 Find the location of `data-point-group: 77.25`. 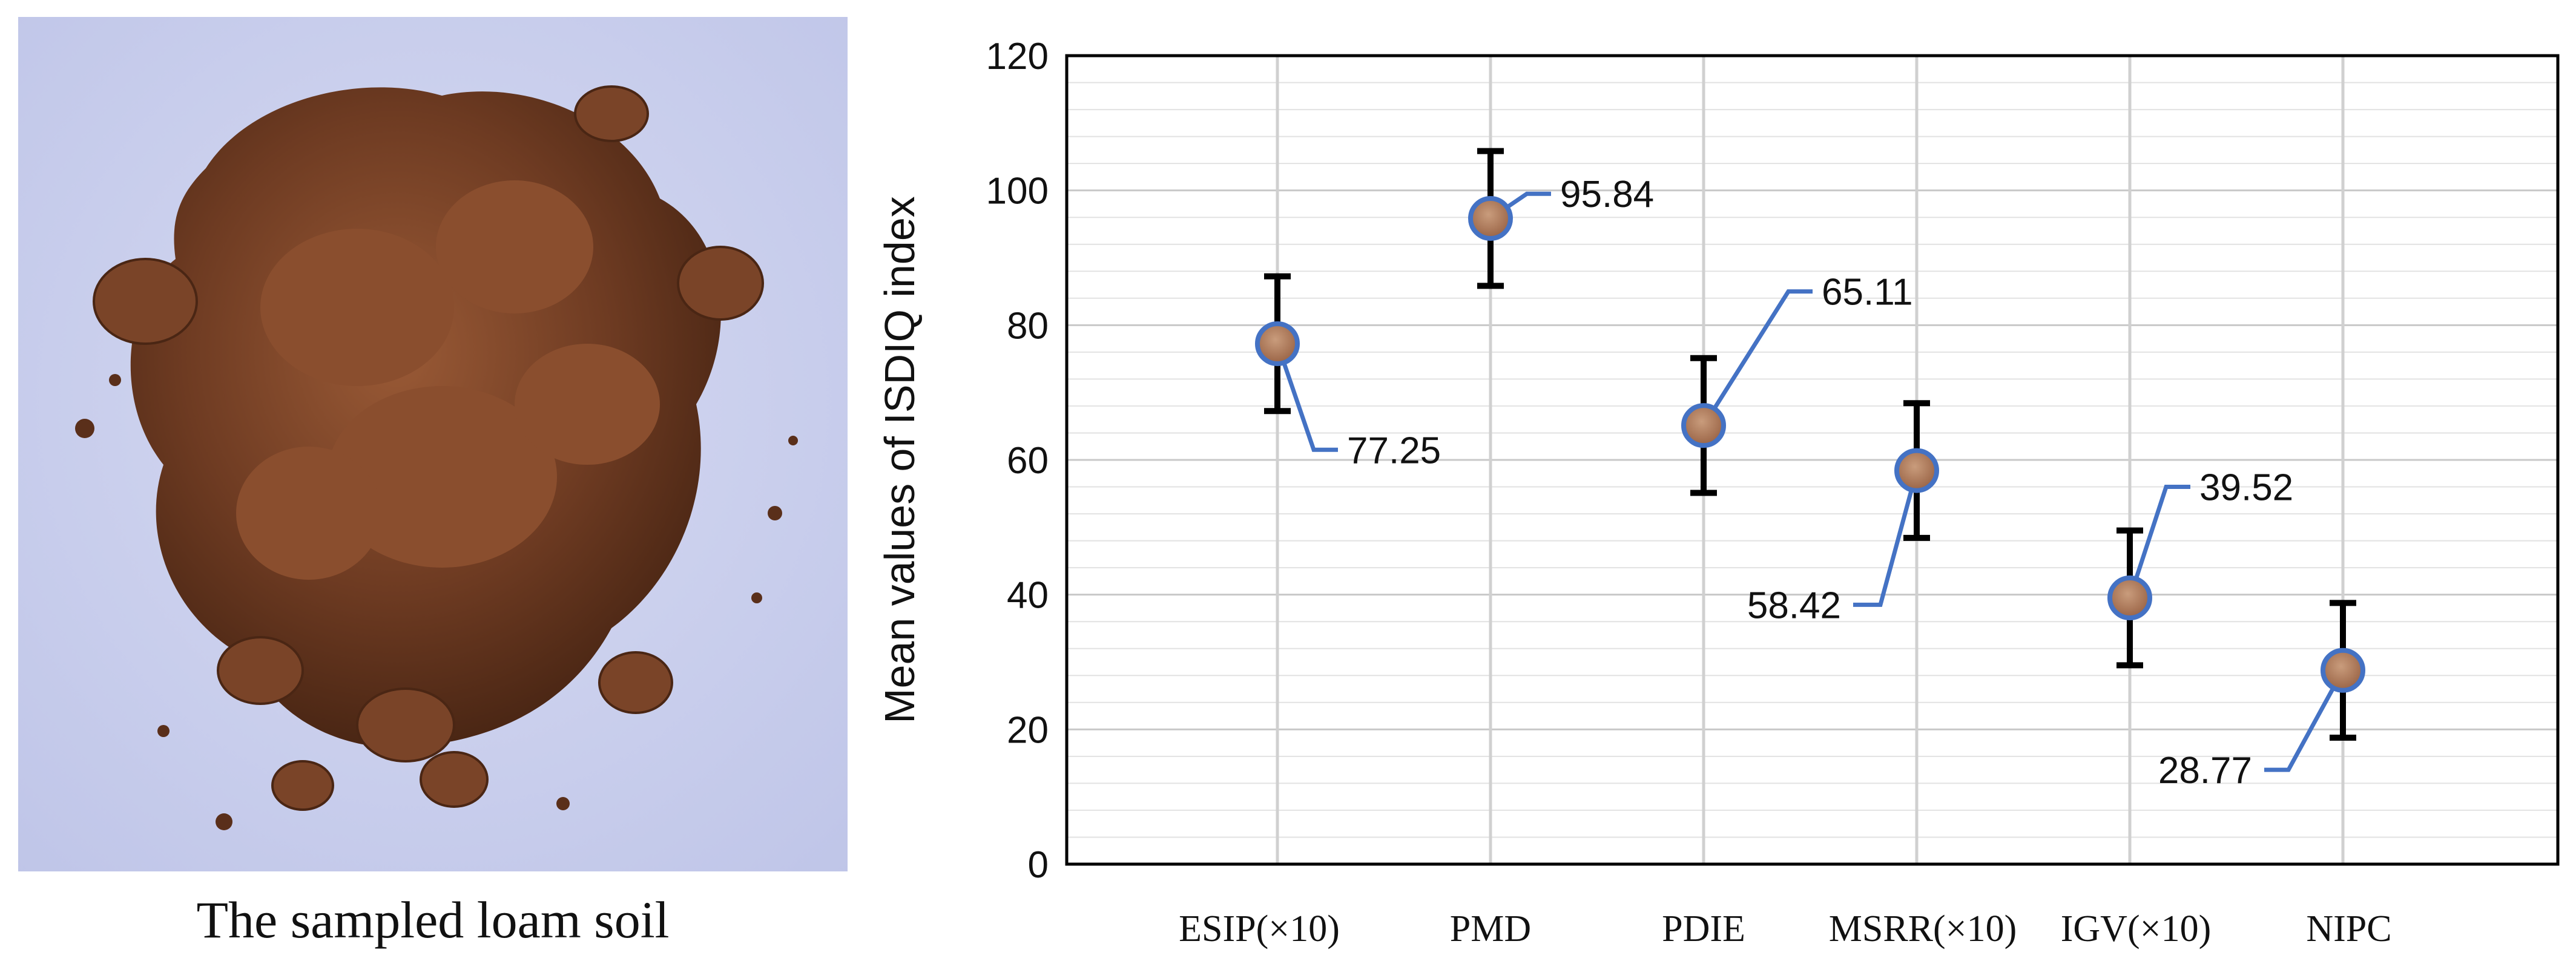

data-point-group: 77.25 is located at coordinates (1348, 372).